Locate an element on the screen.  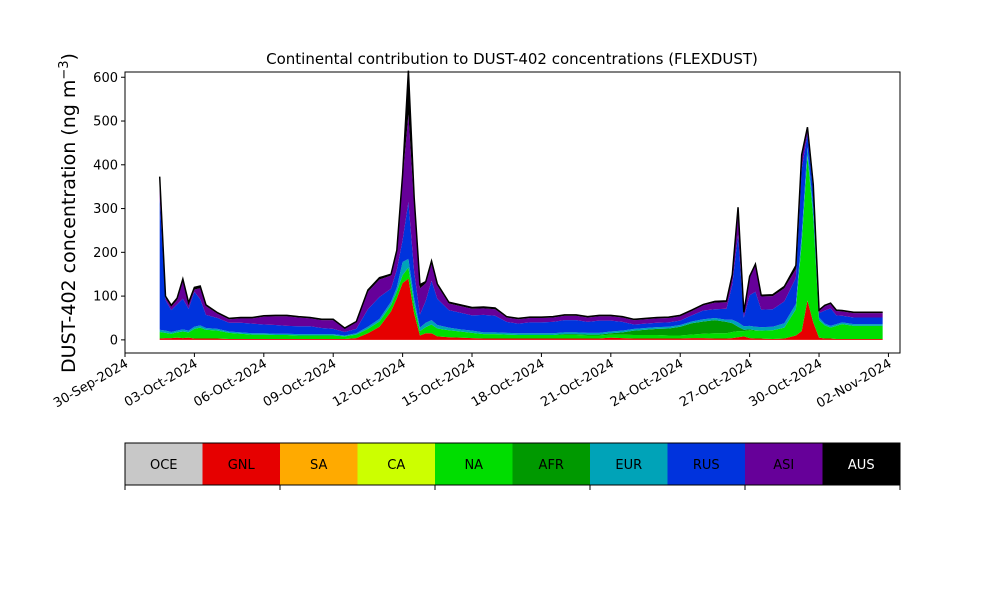
legend-swatch-oce is located at coordinates (164, 464).